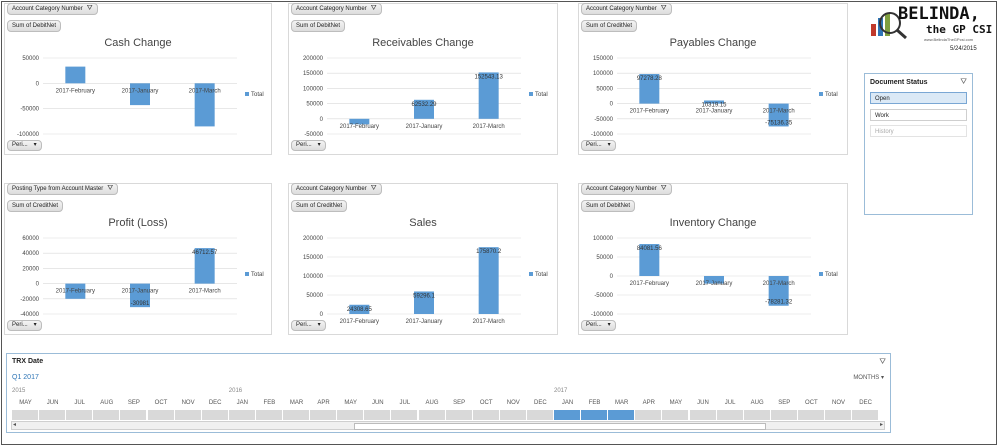 The height and width of the screenshot is (448, 1000). I want to click on timeline-selection: Q1 2017, so click(25, 377).